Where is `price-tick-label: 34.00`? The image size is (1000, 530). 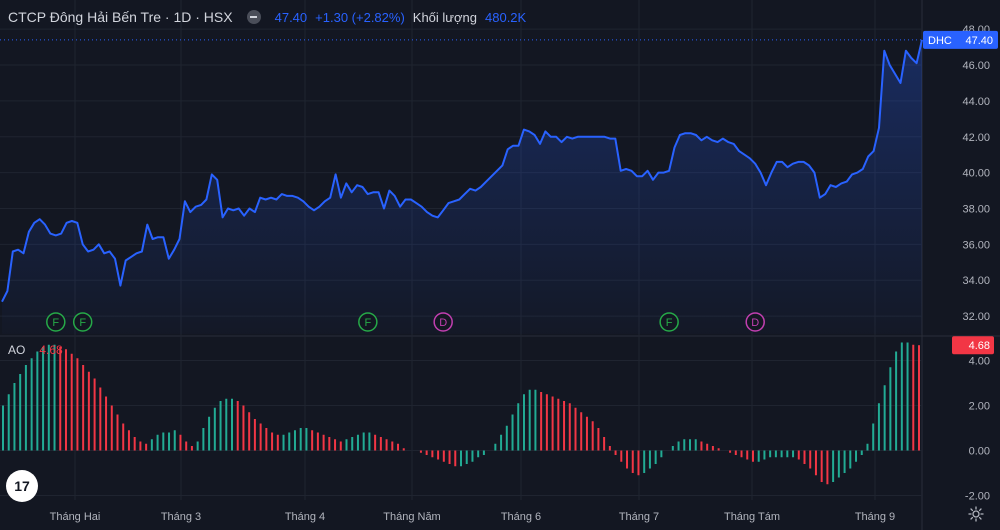 price-tick-label: 34.00 is located at coordinates (976, 281).